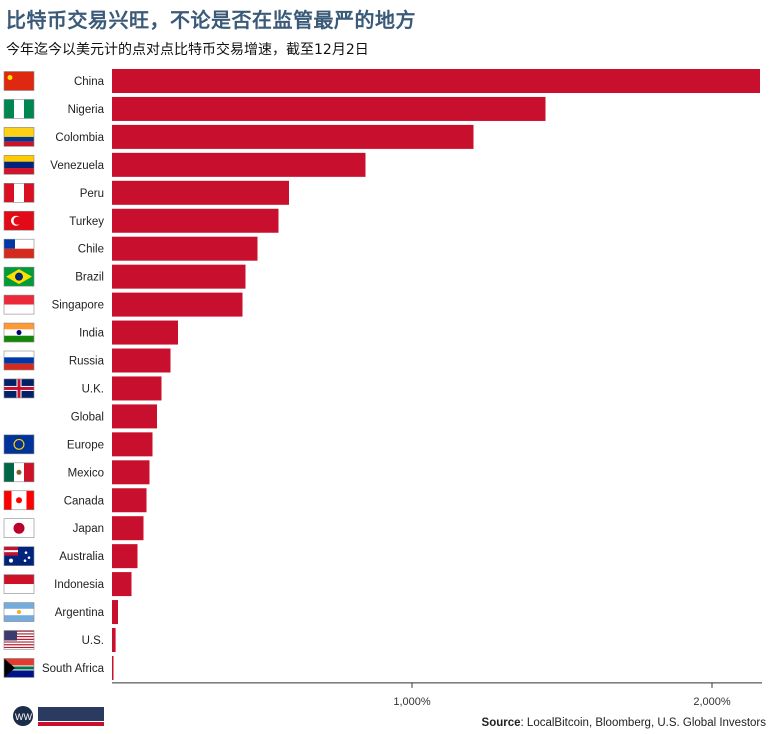 The width and height of the screenshot is (770, 734). What do you see at coordinates (125, 556) in the screenshot?
I see `bar-australia` at bounding box center [125, 556].